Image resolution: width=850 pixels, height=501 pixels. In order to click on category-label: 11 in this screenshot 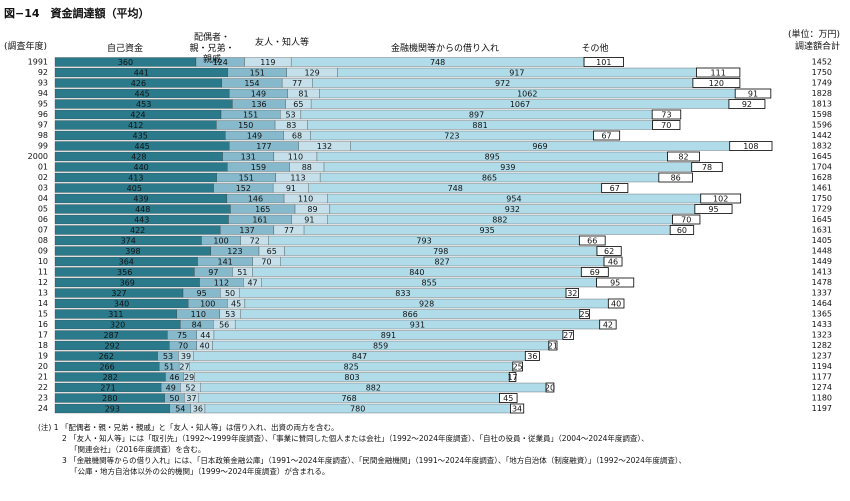, I will do `click(43, 272)`.